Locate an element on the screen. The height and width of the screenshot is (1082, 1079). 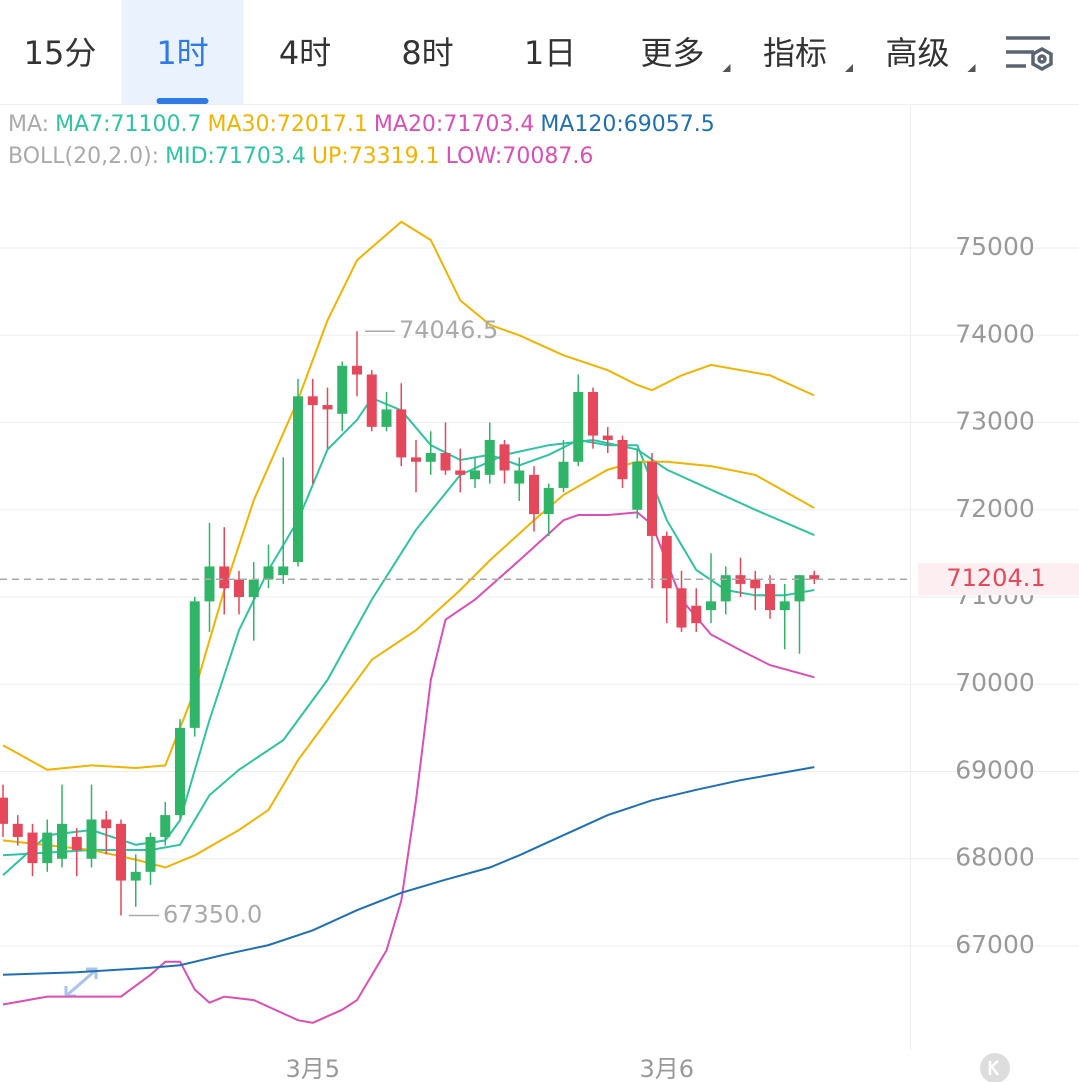
legend-item: MID:71703.4 is located at coordinates (235, 156).